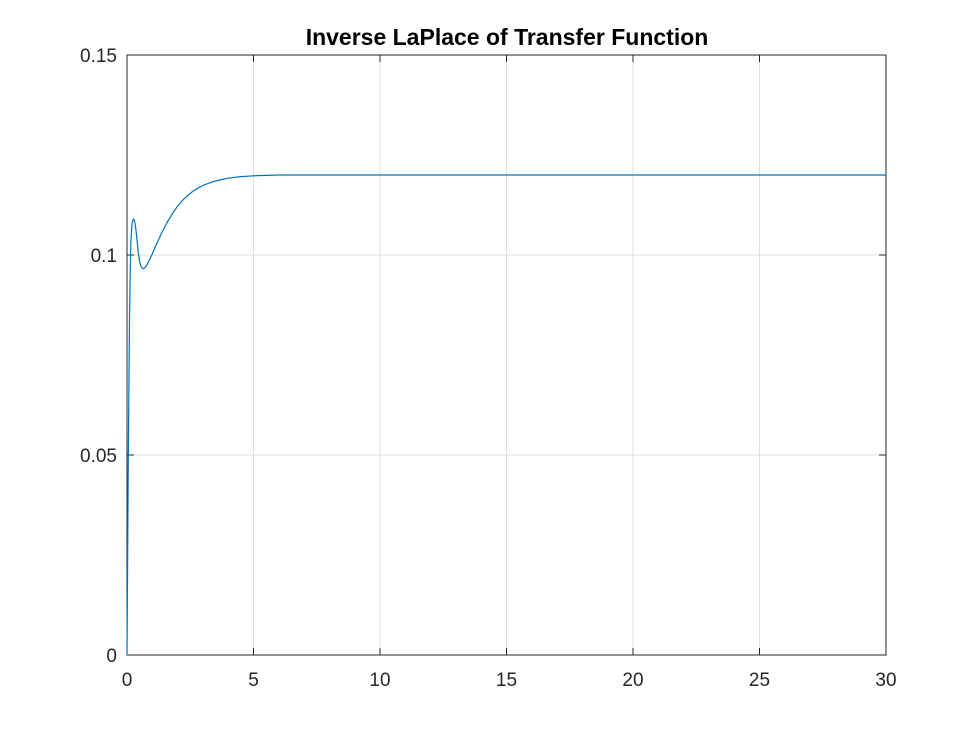 The image size is (980, 735). What do you see at coordinates (127, 680) in the screenshot?
I see `x-tick-label: 0` at bounding box center [127, 680].